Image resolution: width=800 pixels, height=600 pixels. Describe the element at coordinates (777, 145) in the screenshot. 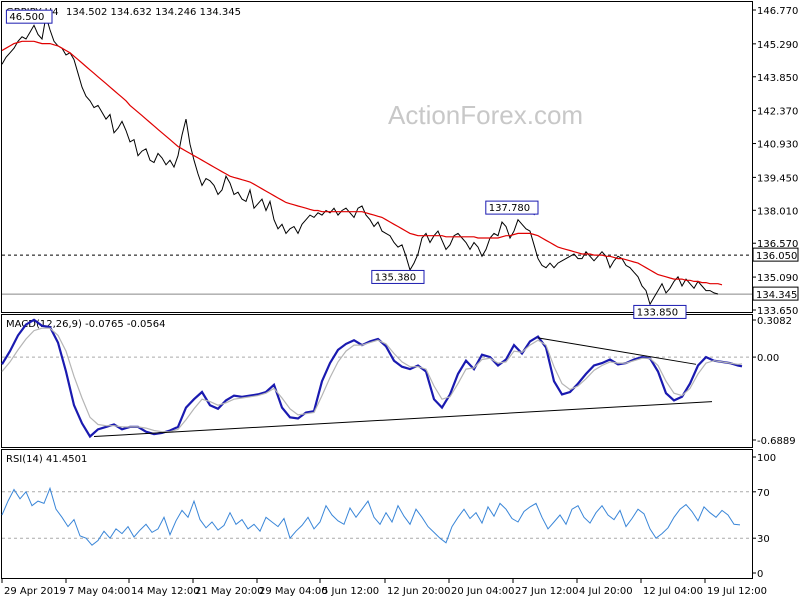

I see `y-tick-label: 140.930` at that location.